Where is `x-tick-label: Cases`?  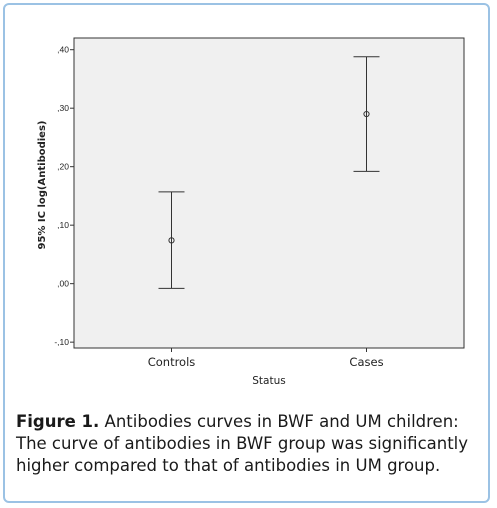
x-tick-label: Cases is located at coordinates (366, 362).